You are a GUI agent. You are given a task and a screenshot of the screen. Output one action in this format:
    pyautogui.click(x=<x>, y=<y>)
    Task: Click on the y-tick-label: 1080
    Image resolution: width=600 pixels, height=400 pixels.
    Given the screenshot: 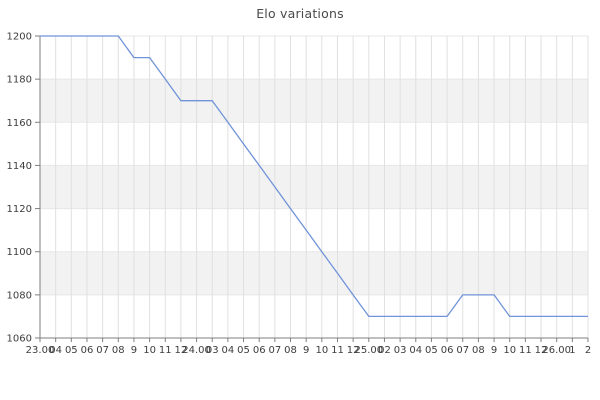 What is the action you would take?
    pyautogui.click(x=19, y=295)
    